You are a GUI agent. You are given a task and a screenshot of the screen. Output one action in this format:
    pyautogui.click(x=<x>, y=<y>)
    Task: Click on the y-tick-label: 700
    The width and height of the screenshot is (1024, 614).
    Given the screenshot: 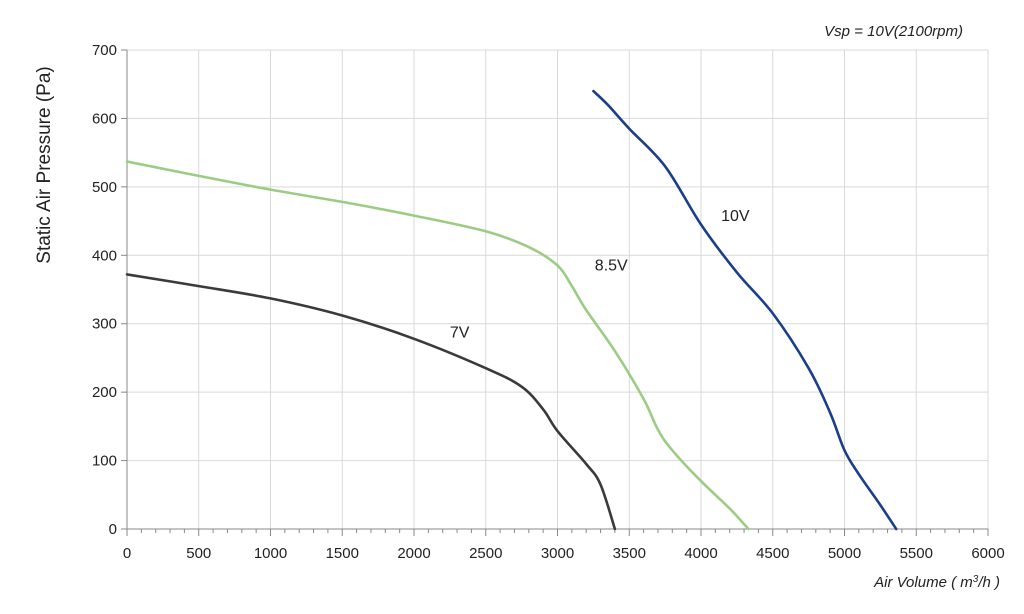 What is the action you would take?
    pyautogui.click(x=104, y=50)
    